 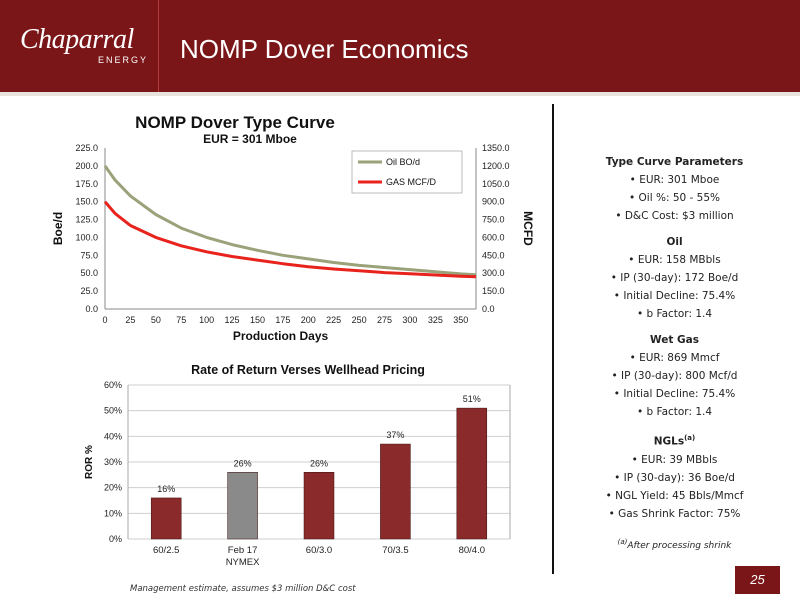 I want to click on param-item: IP (30-day): 36 Boe/d, so click(x=674, y=478).